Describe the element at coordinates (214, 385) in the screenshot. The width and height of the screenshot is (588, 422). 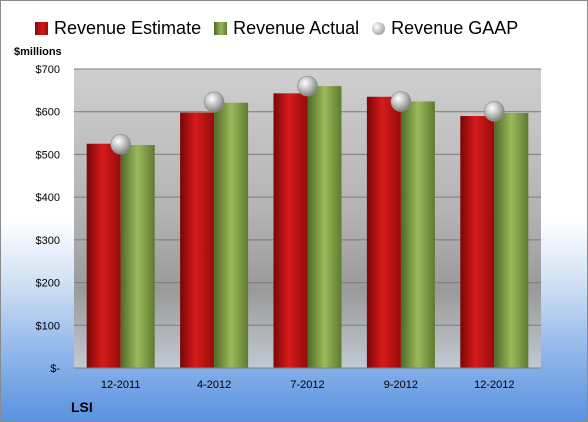
I see `x-tick-label: 4-2012` at that location.